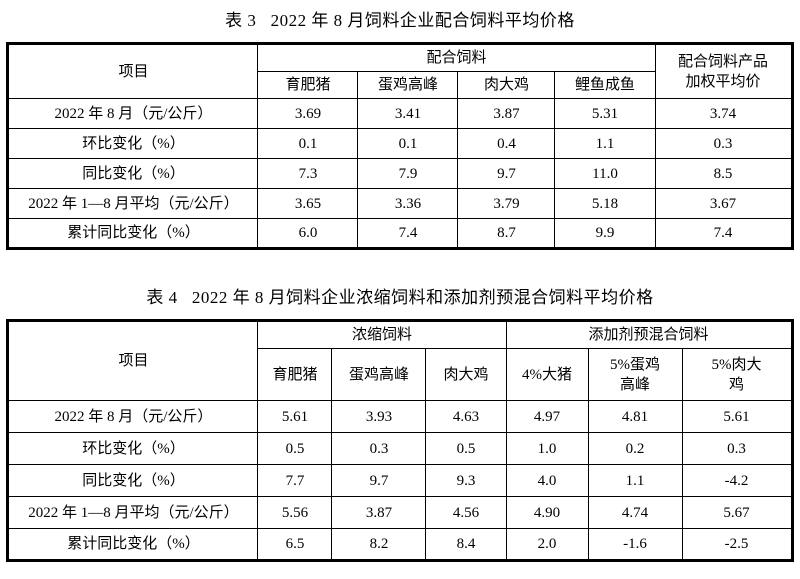 The height and width of the screenshot is (579, 800). What do you see at coordinates (605, 233) in the screenshot?
I see `value-cell: 9.9` at bounding box center [605, 233].